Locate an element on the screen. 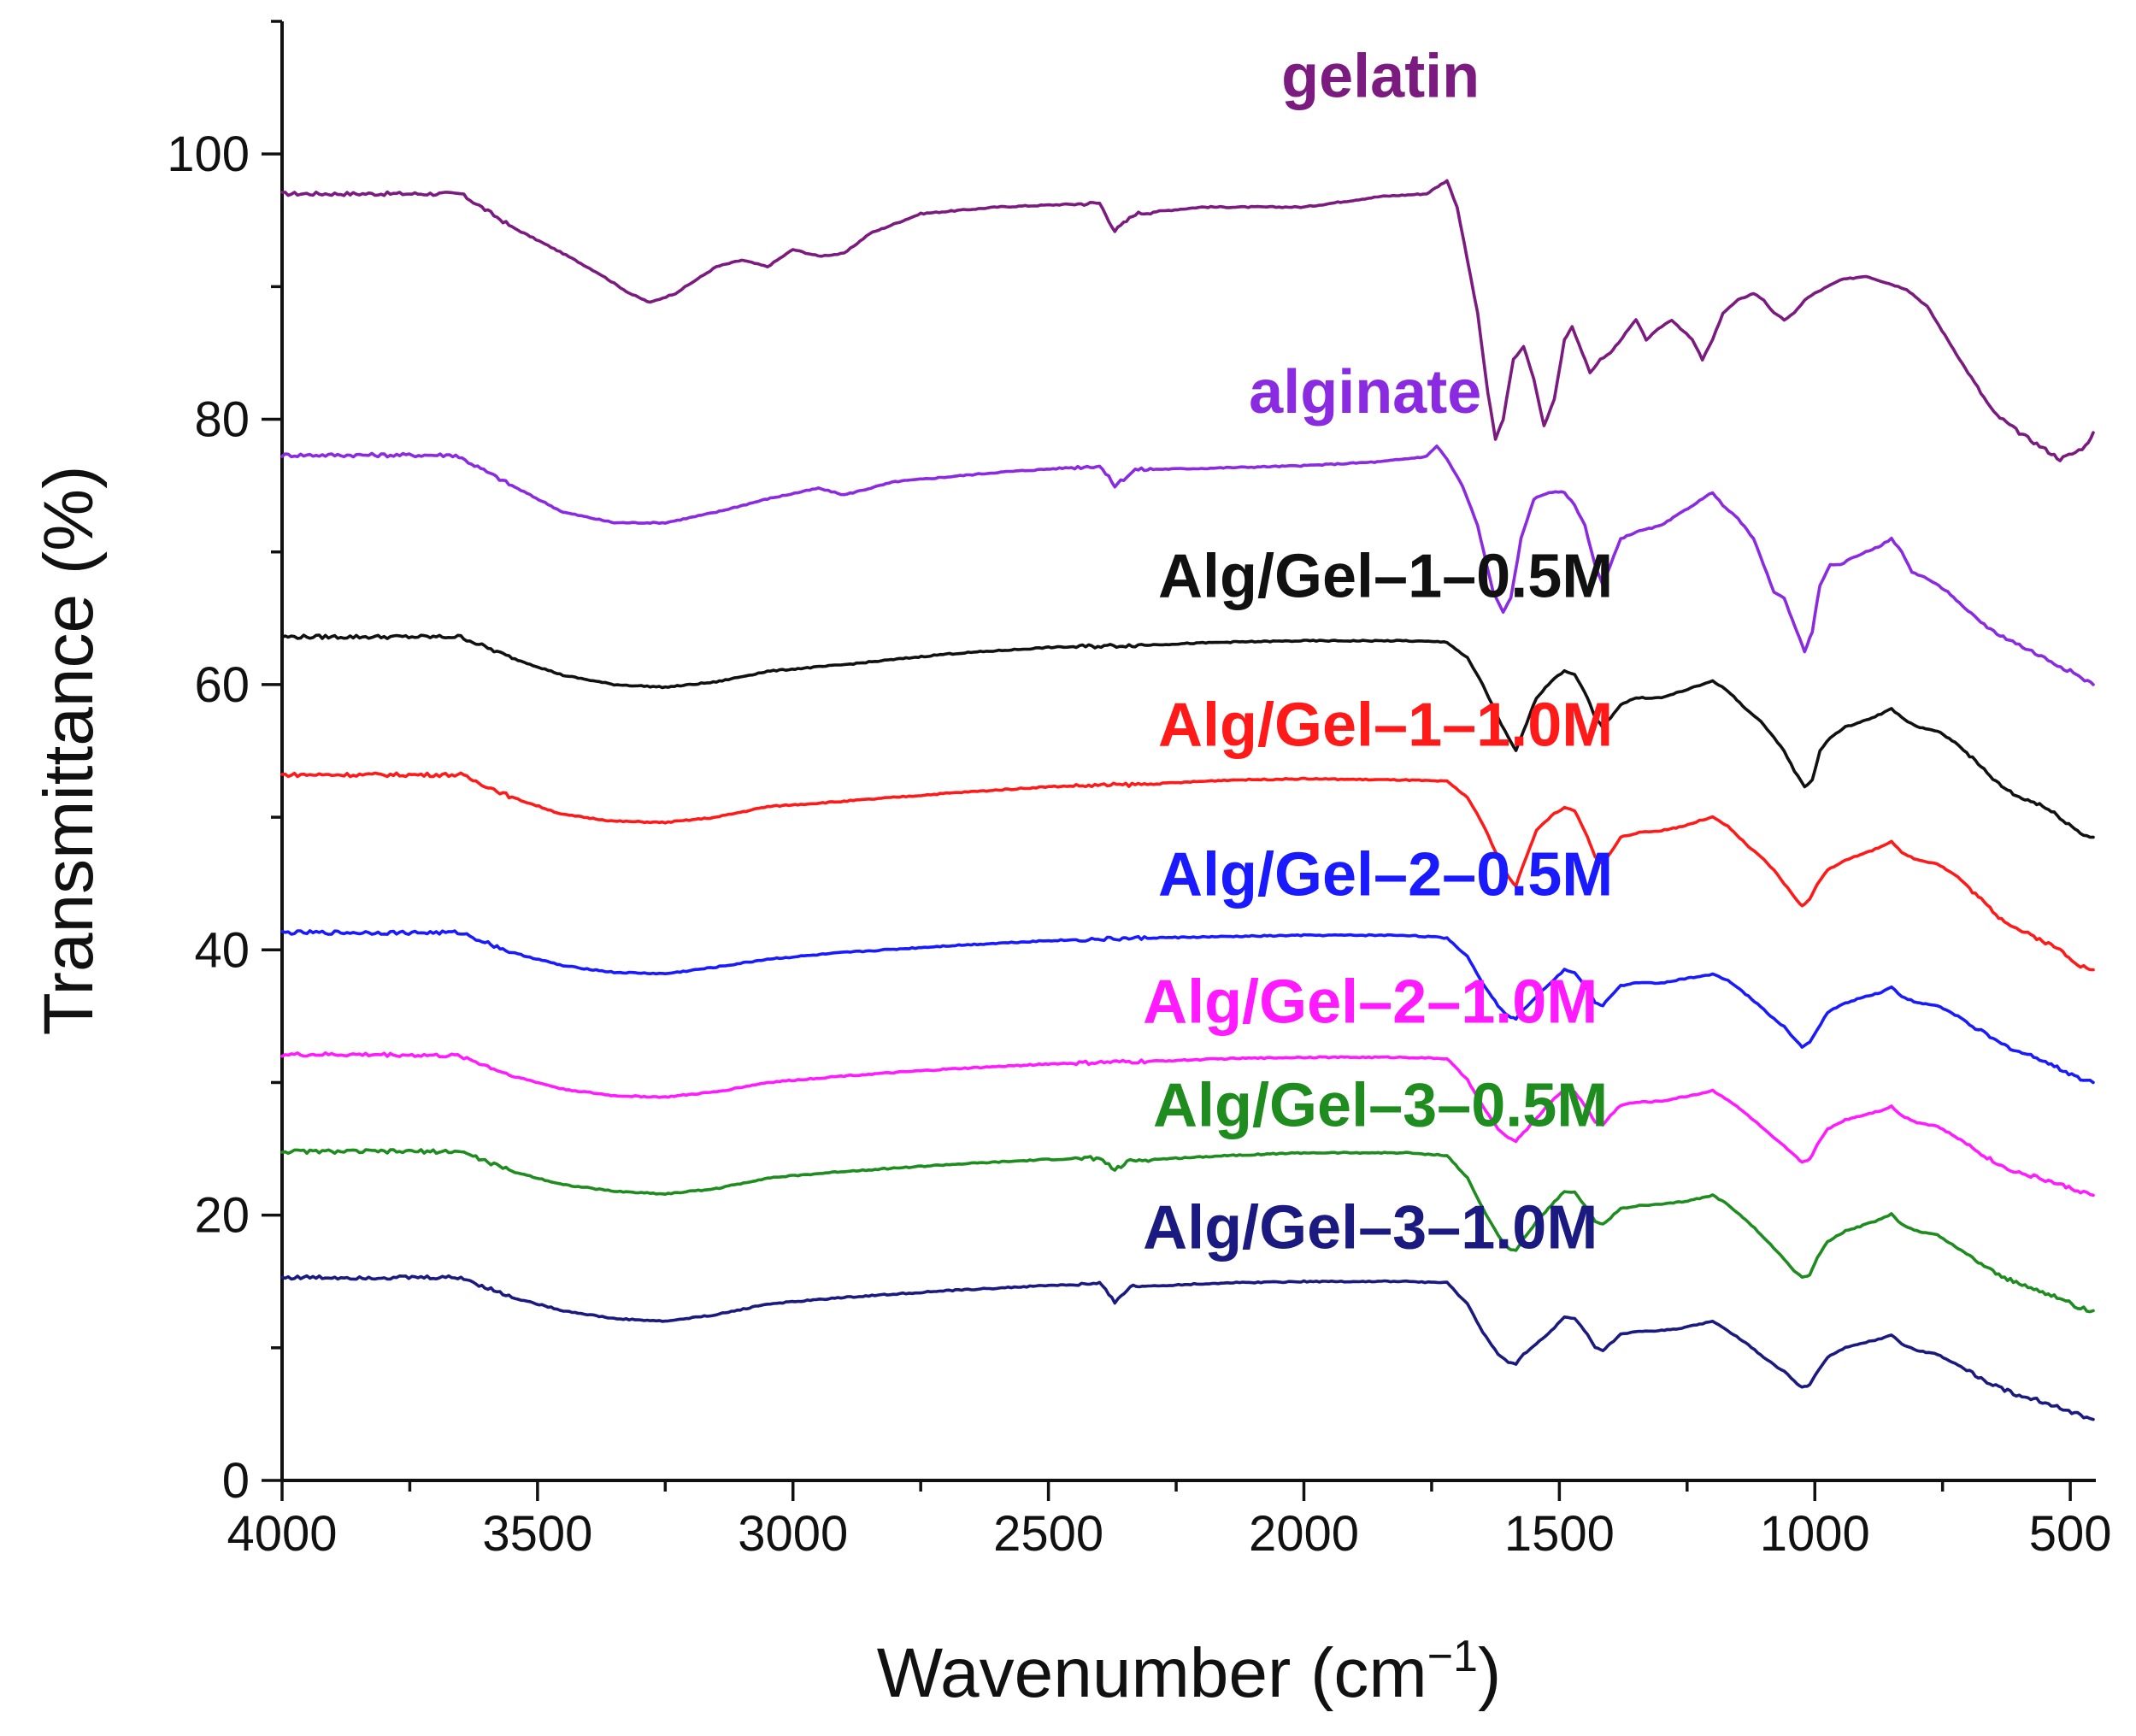 The image size is (2136, 1736). series-label-0: gelatin is located at coordinates (1381, 76).